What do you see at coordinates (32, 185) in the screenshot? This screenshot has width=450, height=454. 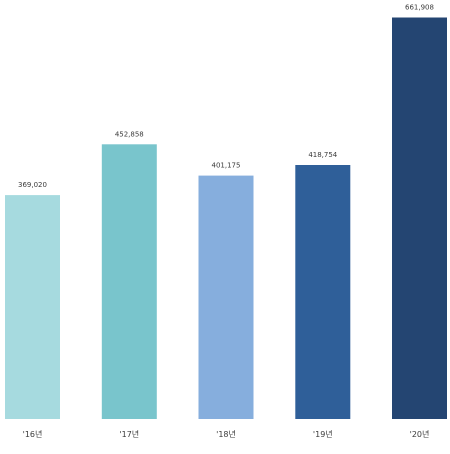 I see `value-label-0: 369,020` at bounding box center [32, 185].